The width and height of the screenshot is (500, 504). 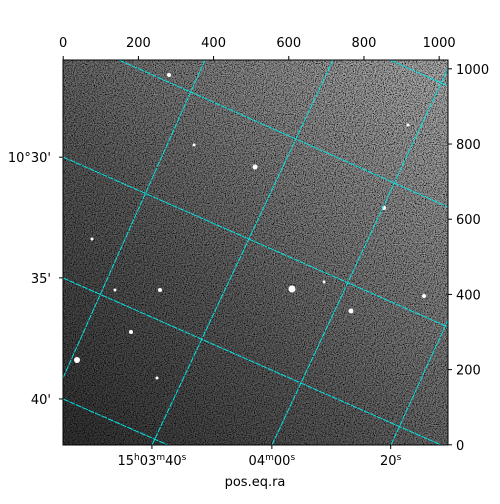 I want to click on right-tick-label: 200, so click(x=468, y=371).